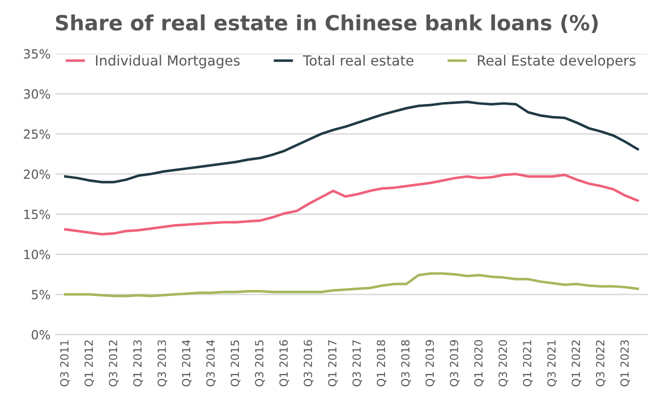 This screenshot has width=654, height=413. I want to click on y-tick-label: 25%, so click(37, 134).